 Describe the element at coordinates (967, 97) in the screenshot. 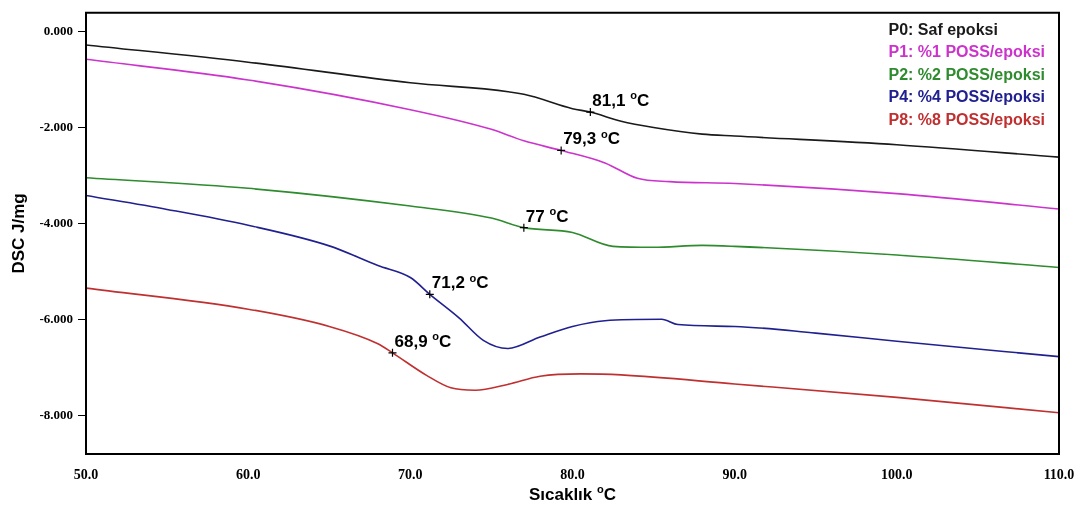

I see `text: P4: %4 POSS/epoksi` at that location.